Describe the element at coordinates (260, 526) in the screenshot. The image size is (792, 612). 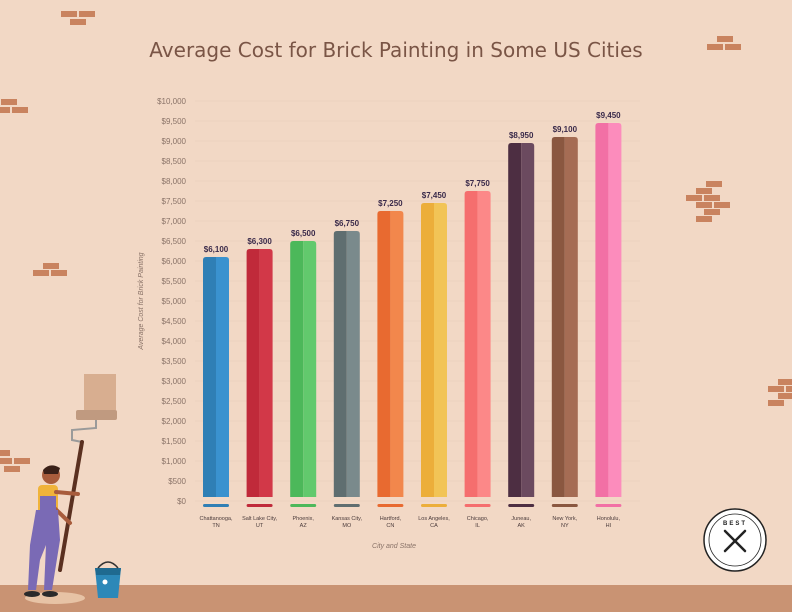
I see `x-tick-label: UT` at that location.